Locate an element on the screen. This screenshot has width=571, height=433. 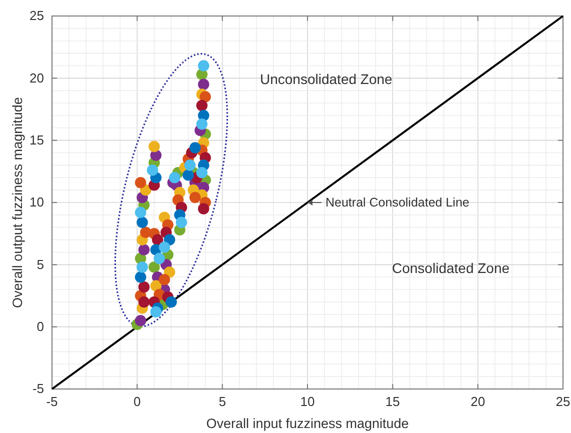
x-axis-title: Overall input fuzziness magnitude is located at coordinates (307, 423).